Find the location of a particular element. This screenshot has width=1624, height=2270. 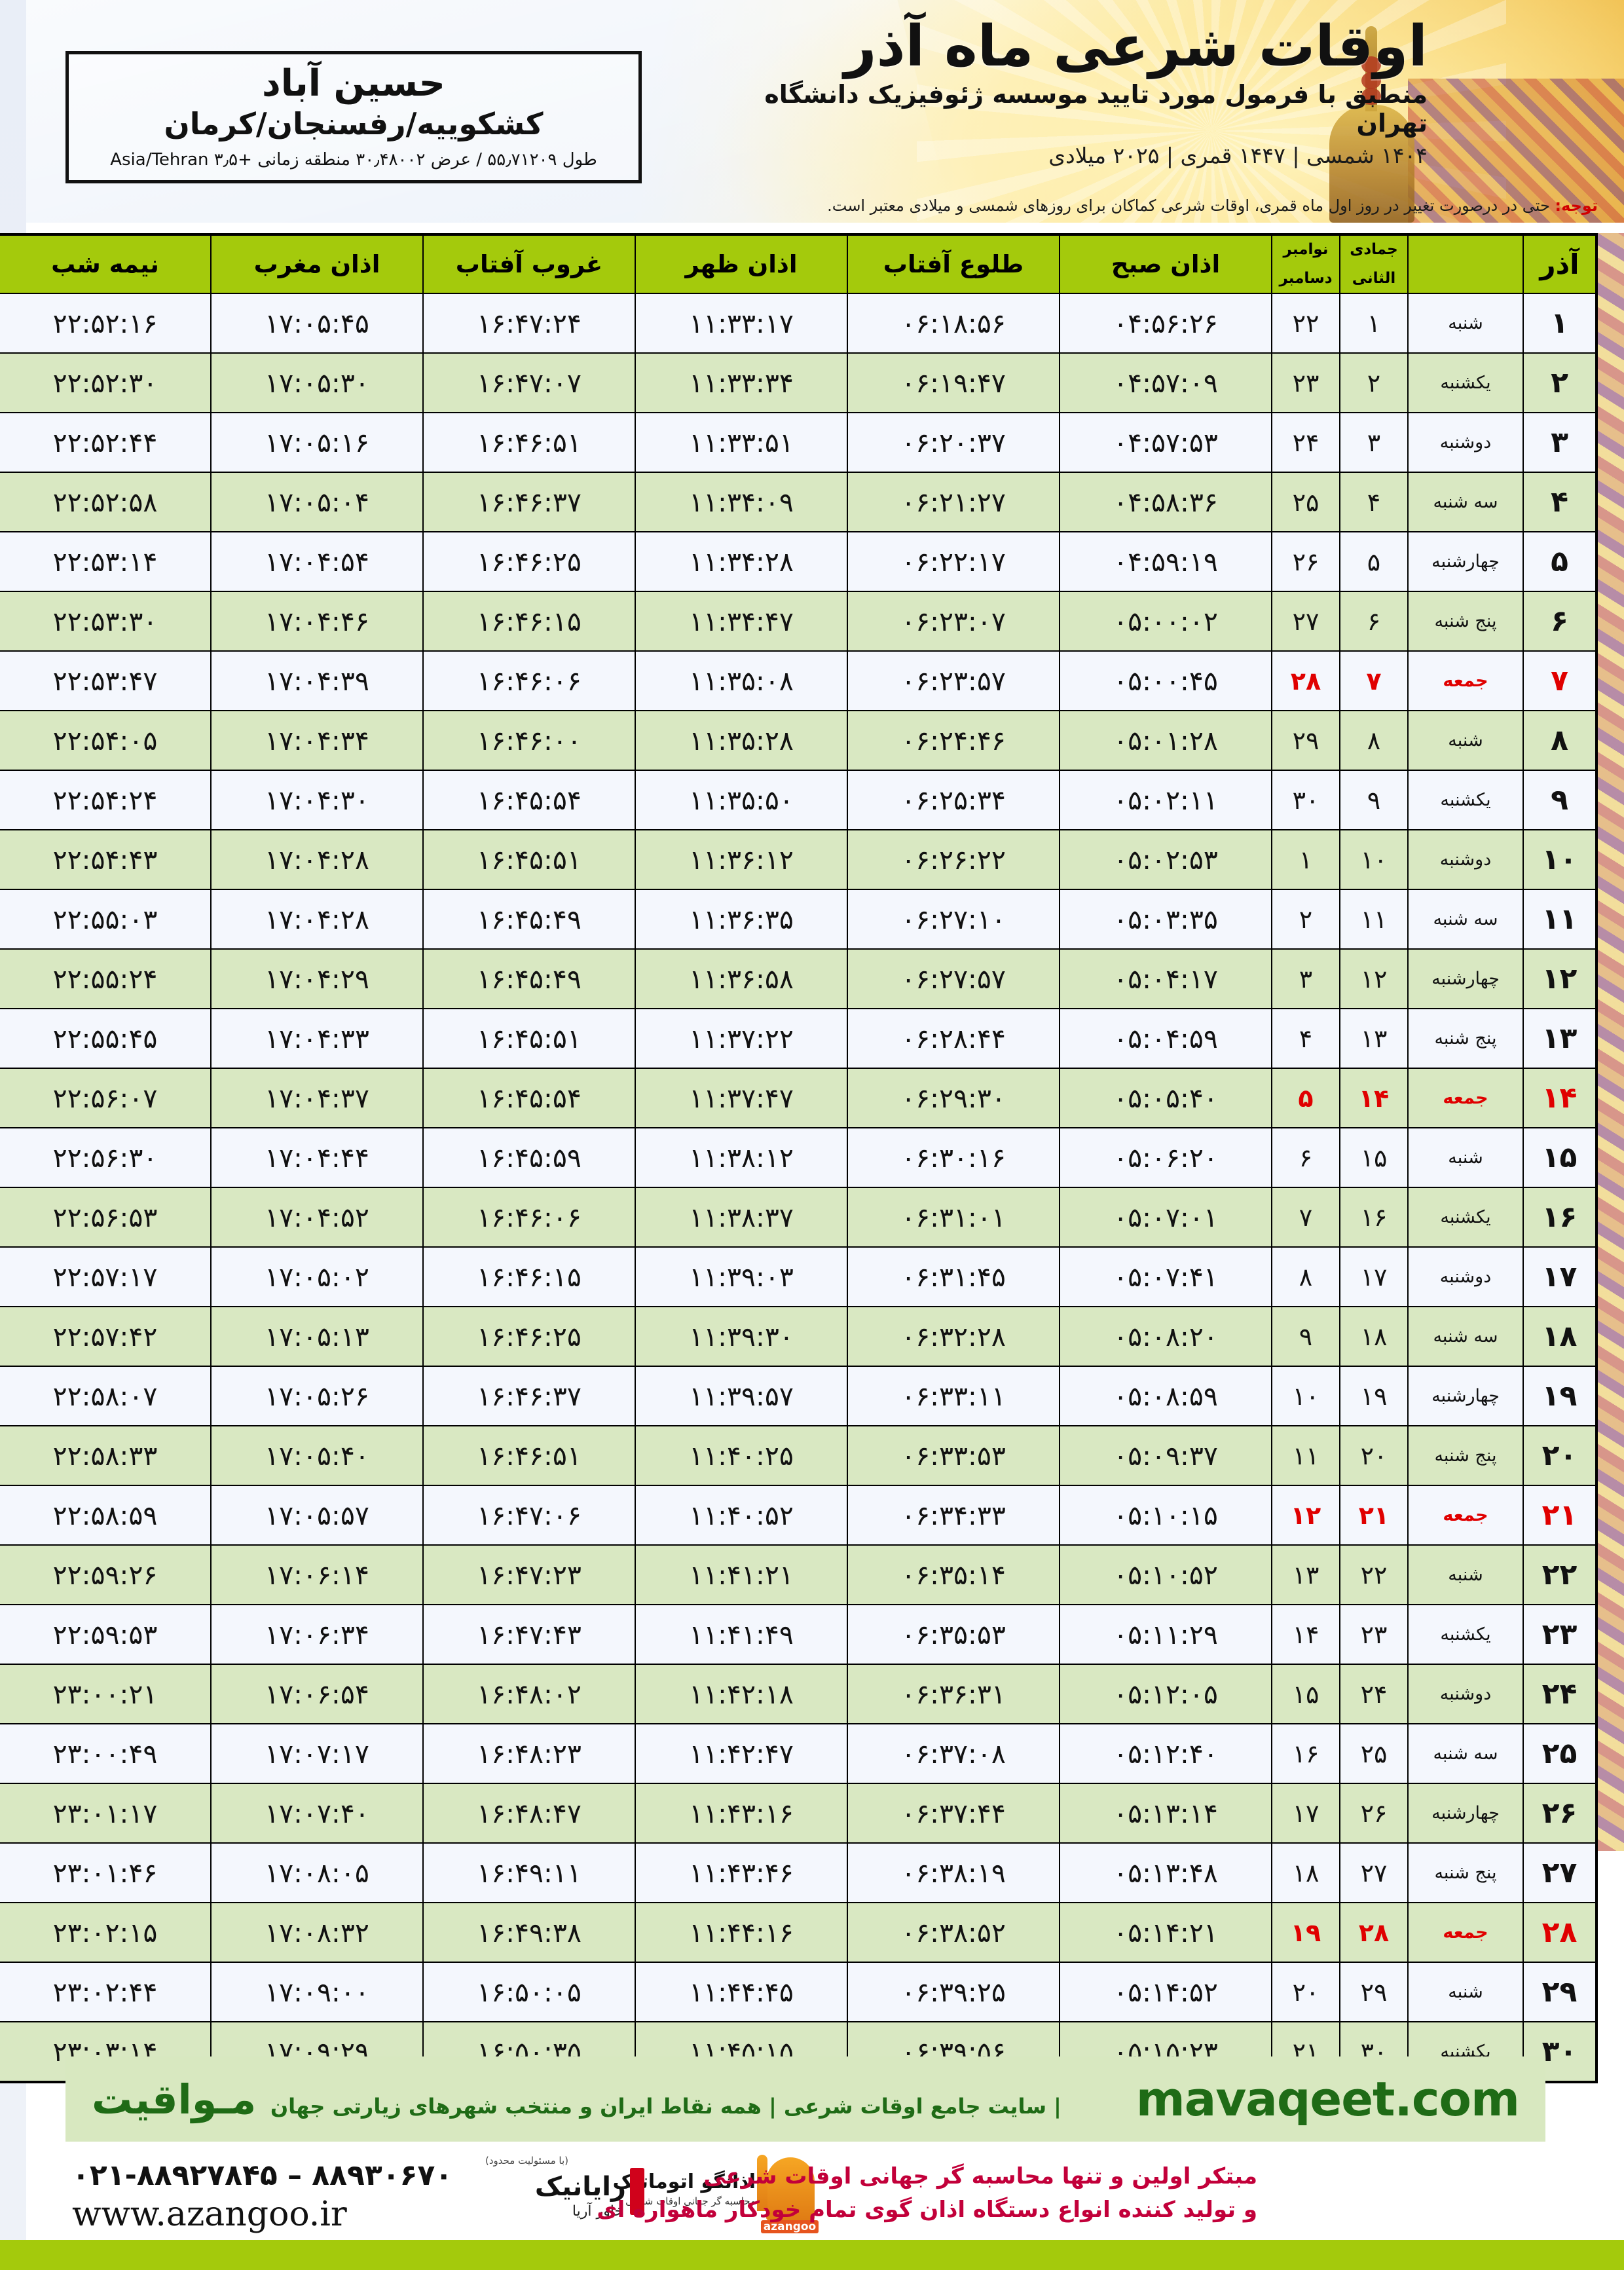

cell-sunset: ۱۶:۴۷:۰۷ is located at coordinates (529, 383).